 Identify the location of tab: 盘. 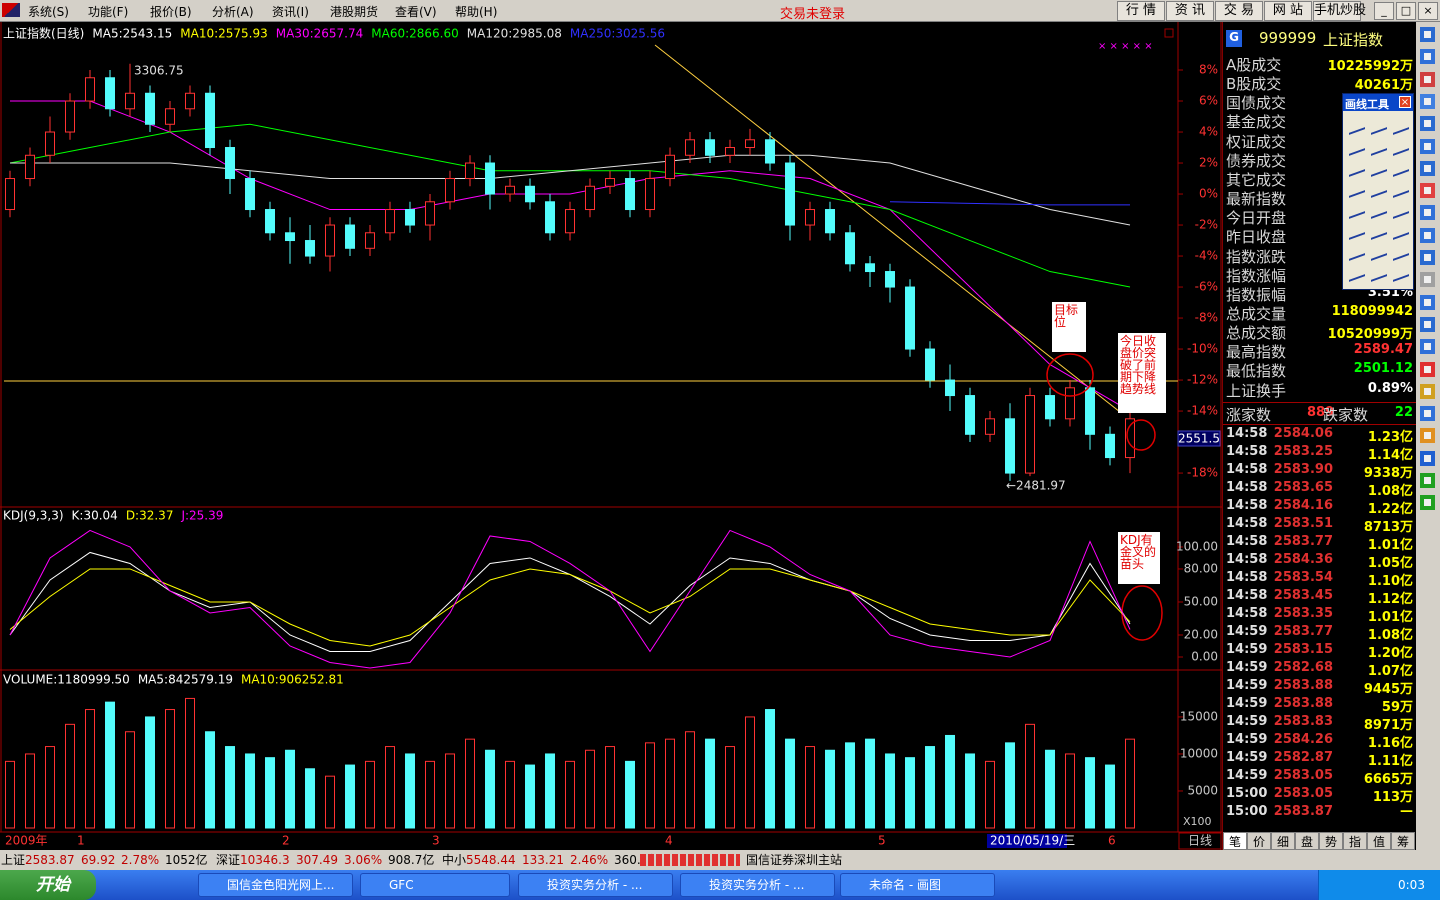
(1307, 841).